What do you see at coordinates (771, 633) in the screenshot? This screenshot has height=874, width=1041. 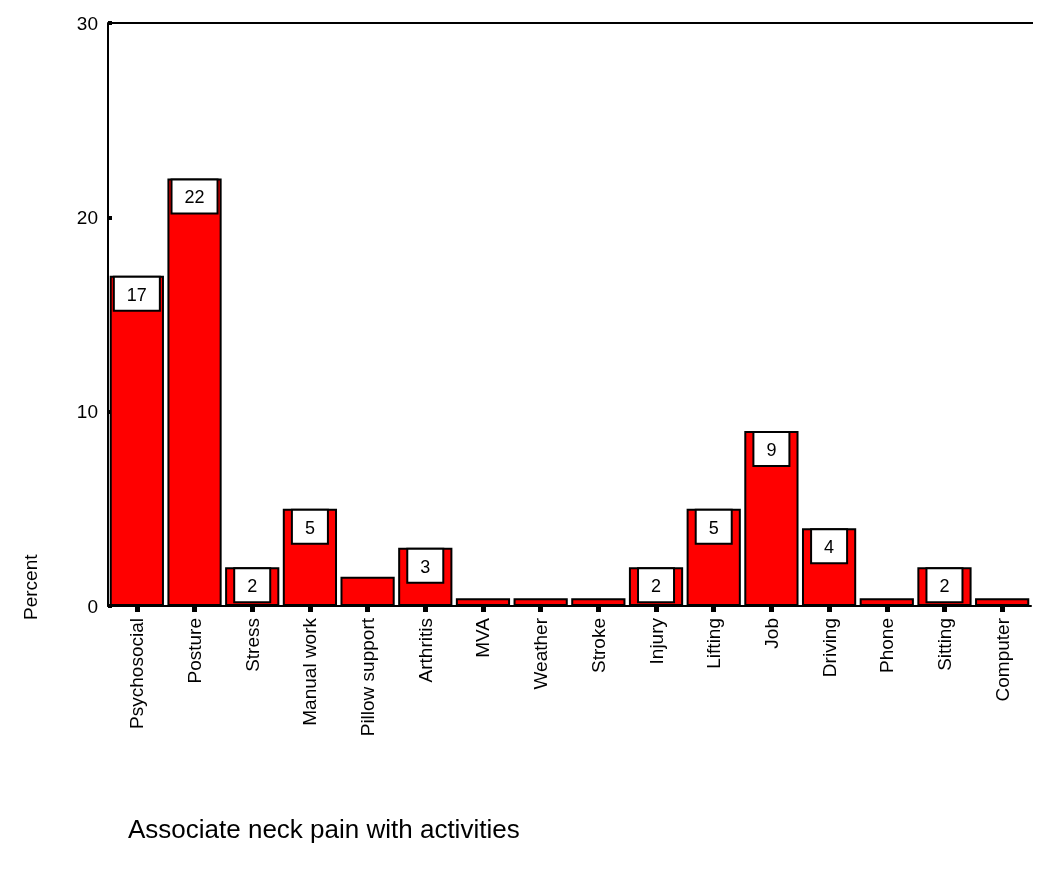 I see `x-tick-label: Job` at bounding box center [771, 633].